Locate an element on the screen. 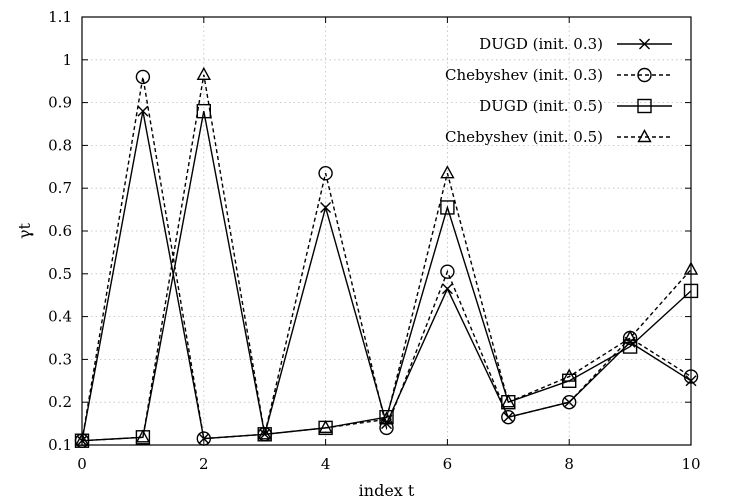  y-tick-label: 0.4 is located at coordinates (60, 317).